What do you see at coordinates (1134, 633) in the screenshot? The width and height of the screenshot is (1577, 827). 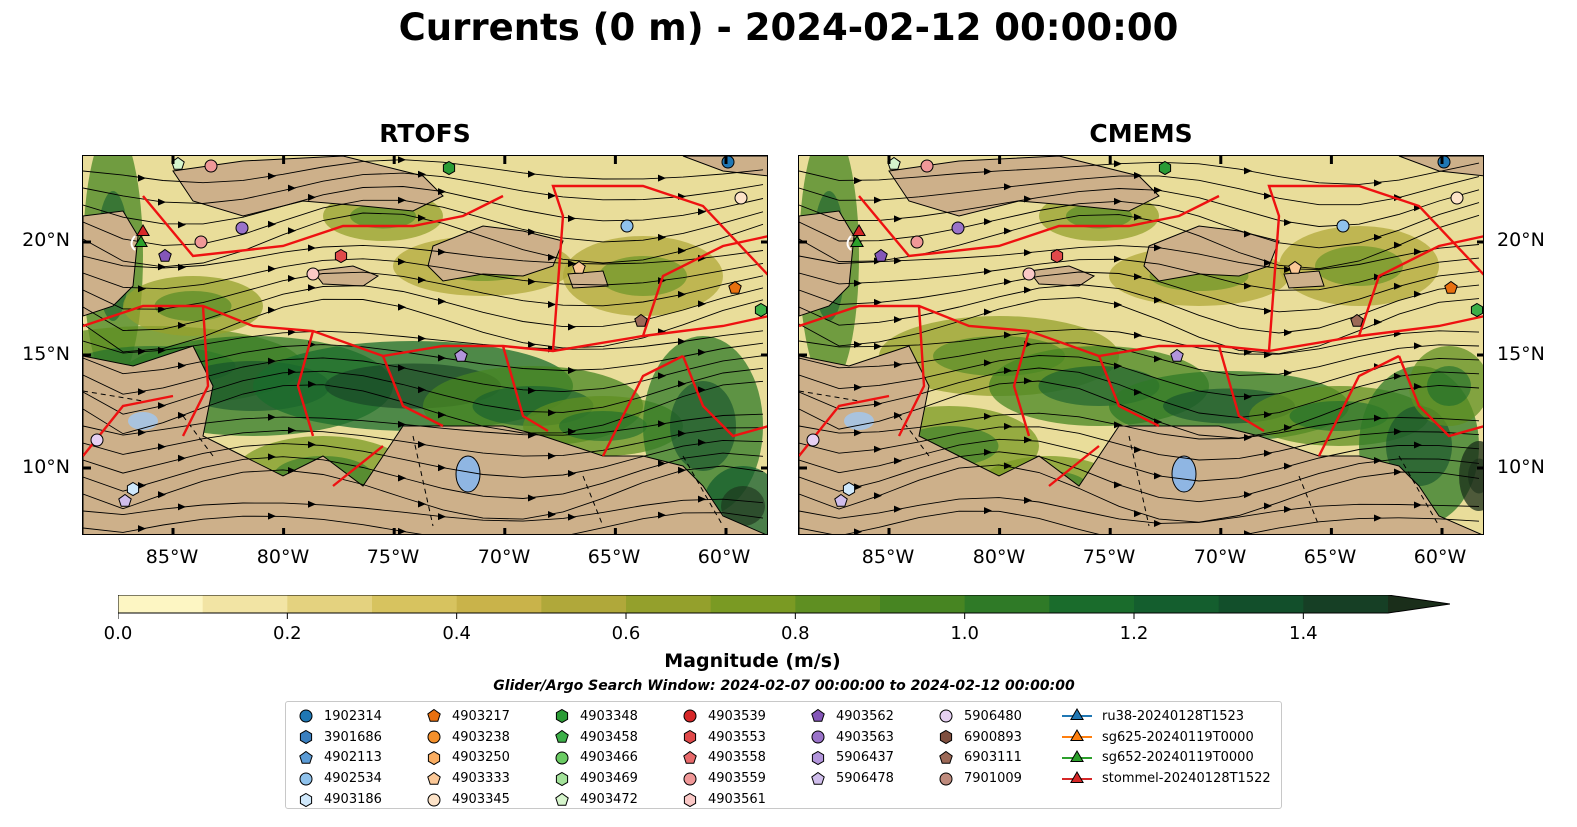 I see `colorbar-tick-label: 1.2` at bounding box center [1134, 633].